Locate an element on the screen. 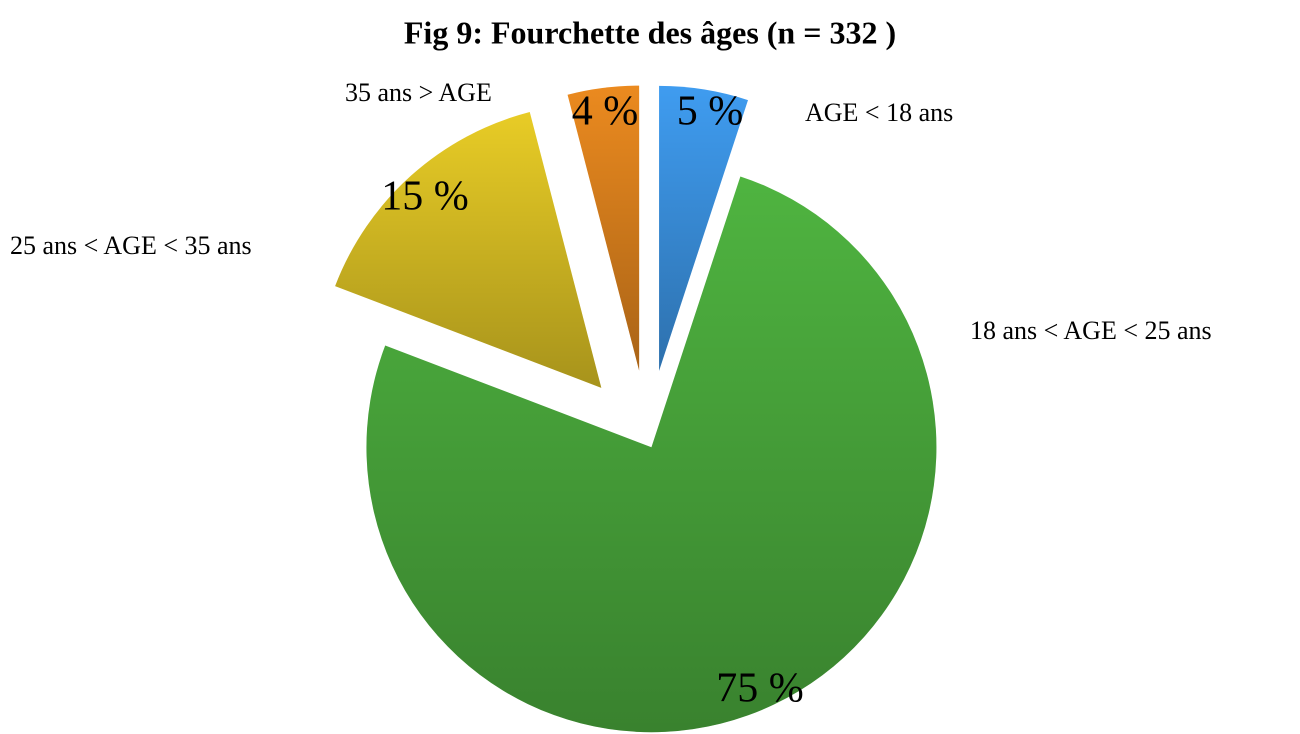 This screenshot has height=734, width=1300. data-label: 4 % is located at coordinates (605, 112).